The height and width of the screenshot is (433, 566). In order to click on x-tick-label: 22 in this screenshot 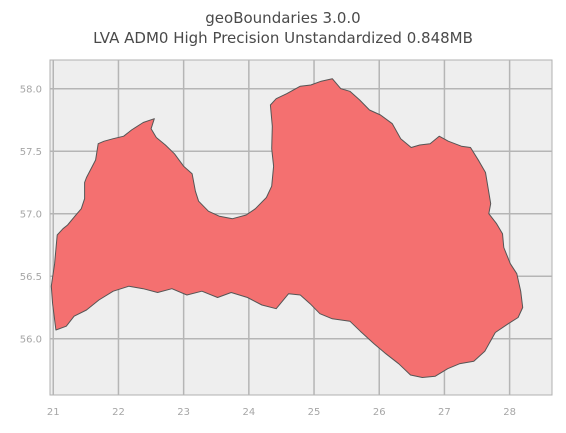, I will do `click(118, 412)`.